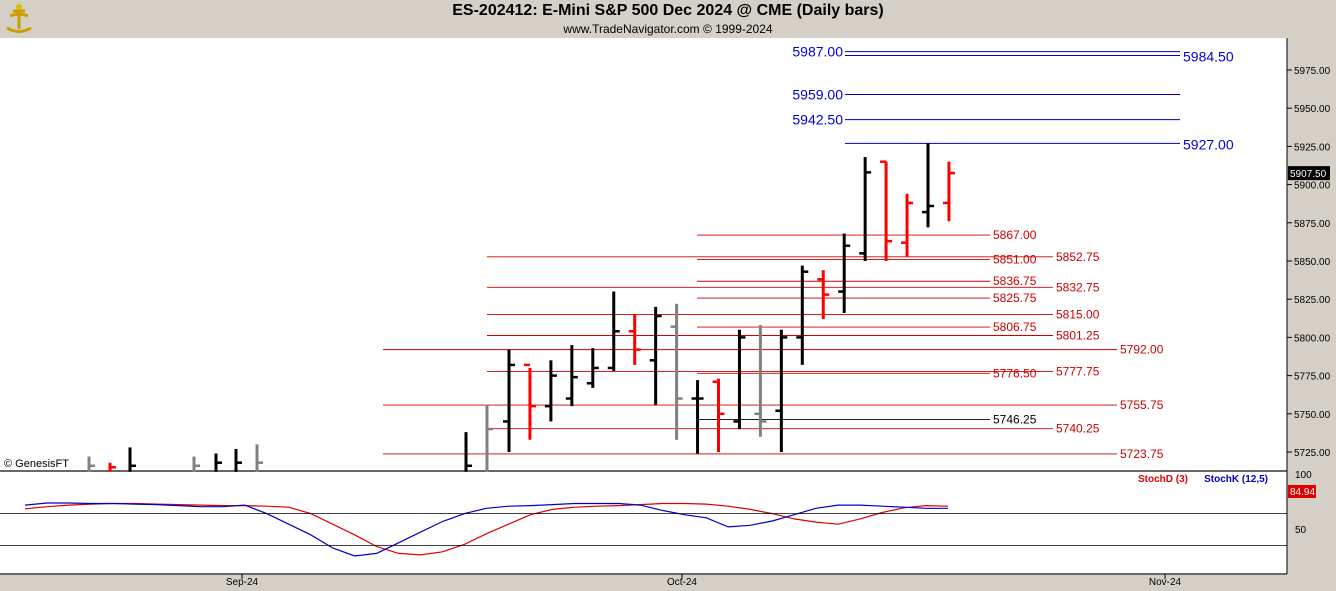 The image size is (1336, 591). Describe the element at coordinates (668, 29) in the screenshot. I see `chart-subtitle: www.TradeNavigator.com © 1999-2024` at that location.